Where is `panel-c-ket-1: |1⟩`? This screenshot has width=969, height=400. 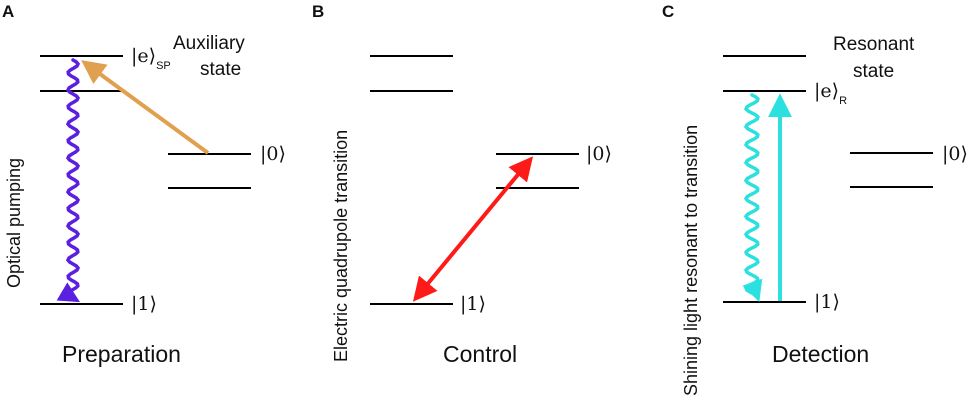
panel-c-ket-1: |1⟩ is located at coordinates (827, 302).